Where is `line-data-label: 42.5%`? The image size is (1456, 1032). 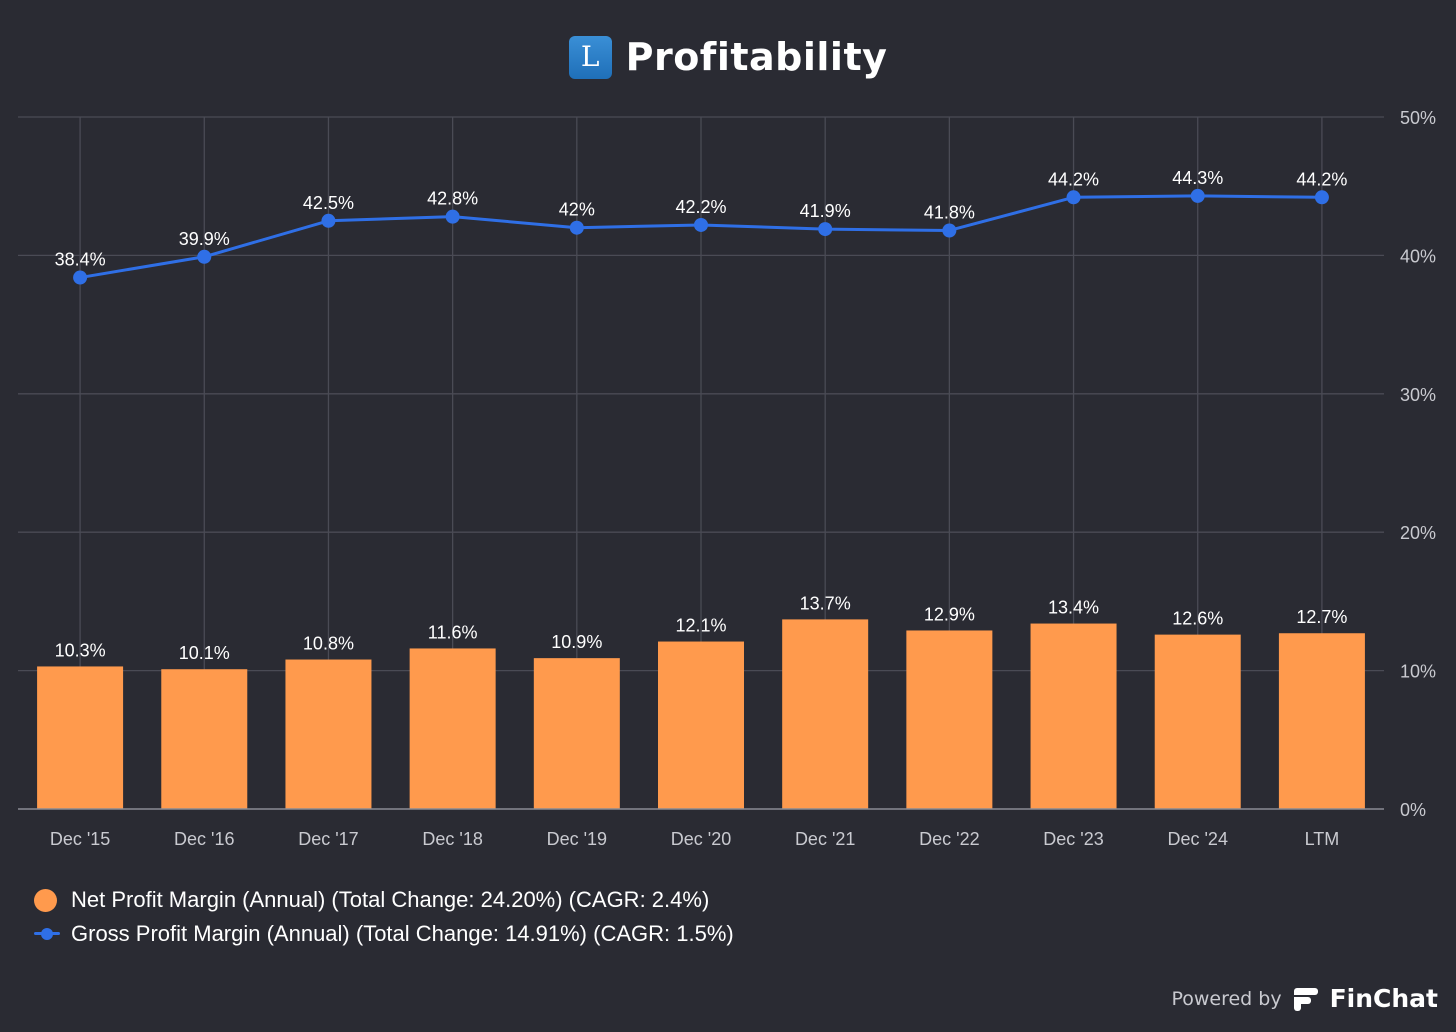 line-data-label: 42.5% is located at coordinates (328, 203).